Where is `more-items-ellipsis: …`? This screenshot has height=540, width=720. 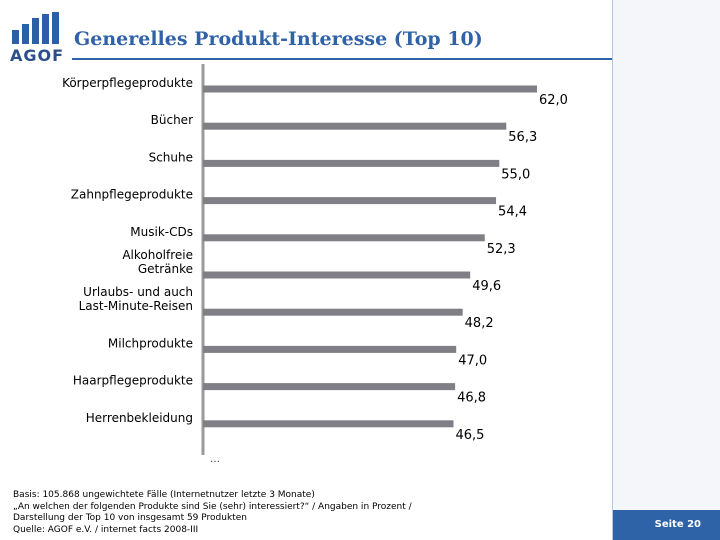
more-items-ellipsis: … is located at coordinates (215, 459).